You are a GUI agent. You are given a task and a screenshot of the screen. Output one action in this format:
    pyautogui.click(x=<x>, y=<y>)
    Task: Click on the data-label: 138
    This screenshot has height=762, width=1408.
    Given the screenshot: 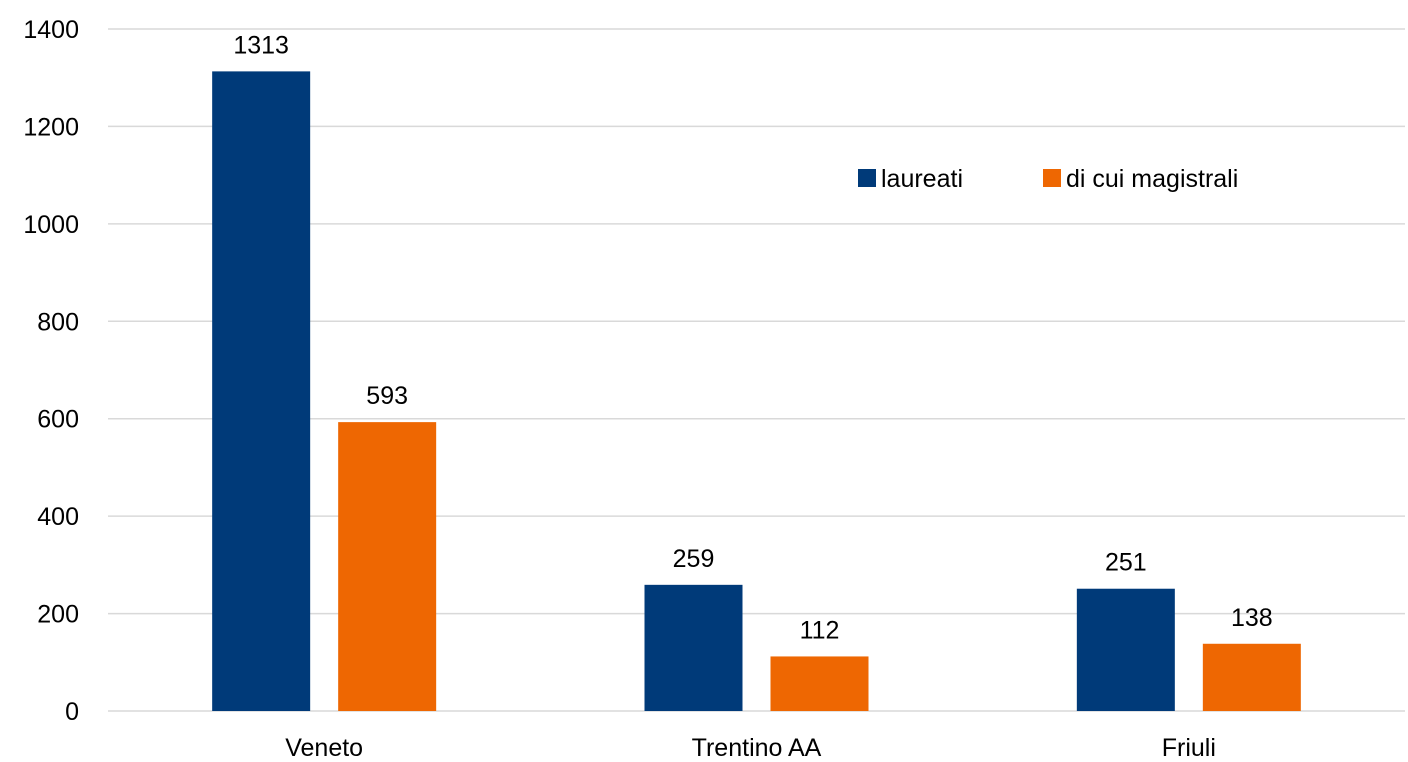 What is the action you would take?
    pyautogui.click(x=1252, y=618)
    